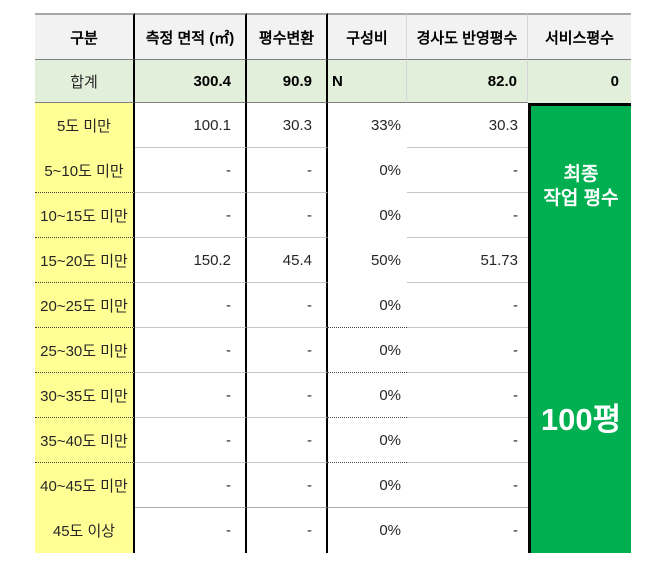 The height and width of the screenshot is (586, 659). What do you see at coordinates (85, 170) in the screenshot?
I see `row-label: 5~10도 미만` at bounding box center [85, 170].